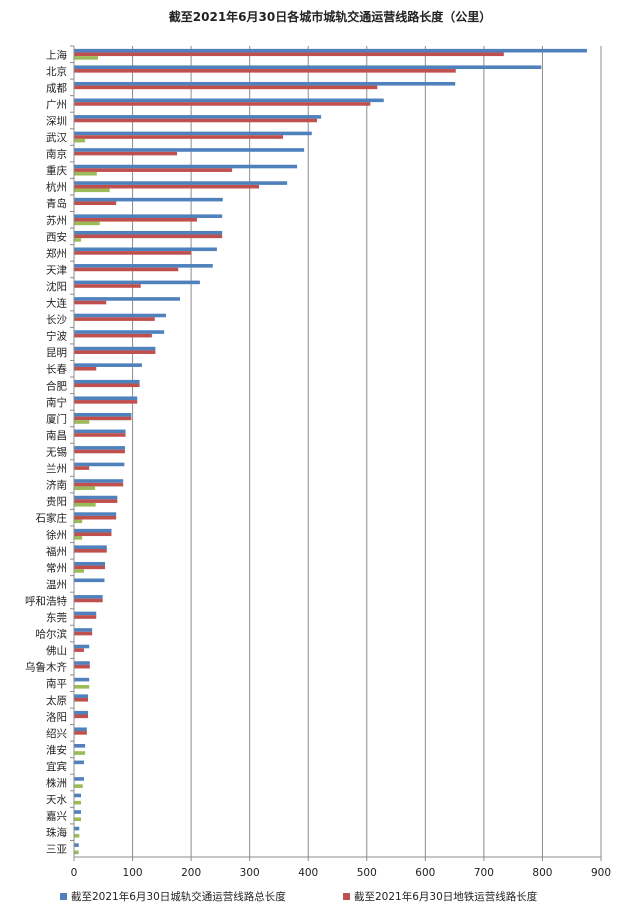  I want to click on bar-metro-绍兴, so click(80, 733).